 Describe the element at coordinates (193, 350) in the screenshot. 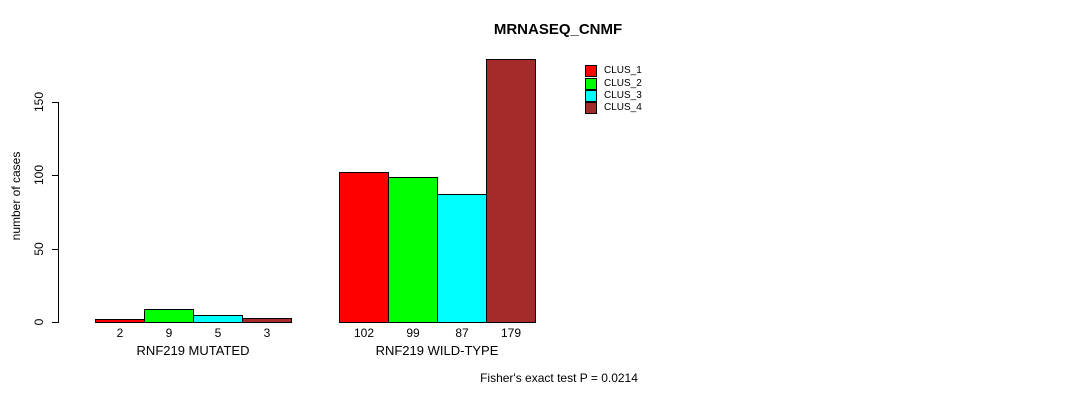

I see `category-label: RNF219 MUTATED` at that location.